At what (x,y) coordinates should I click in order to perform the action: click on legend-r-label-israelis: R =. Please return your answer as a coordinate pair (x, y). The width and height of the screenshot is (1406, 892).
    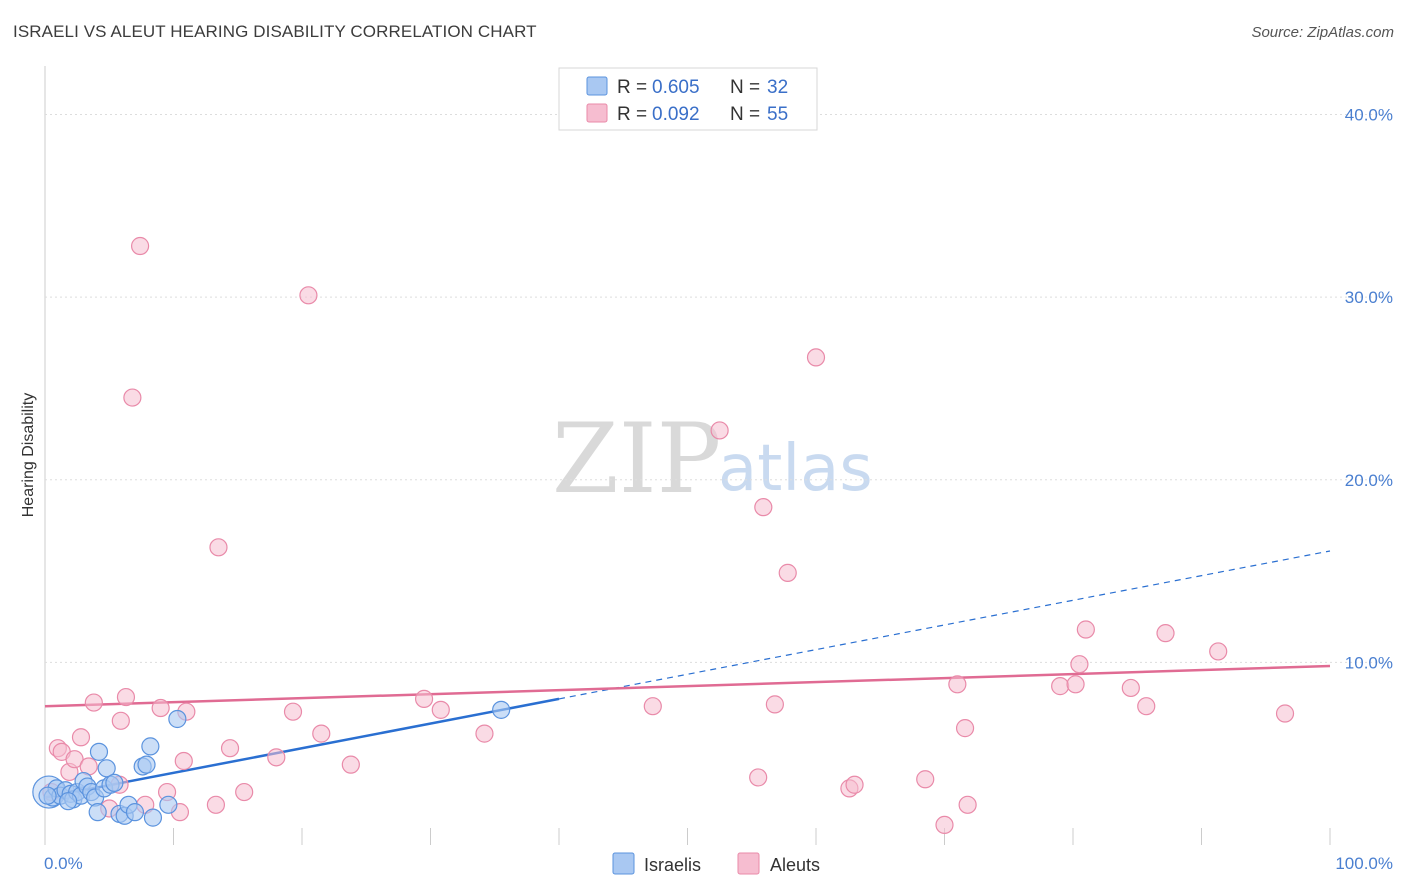
    Looking at the image, I should click on (632, 87).